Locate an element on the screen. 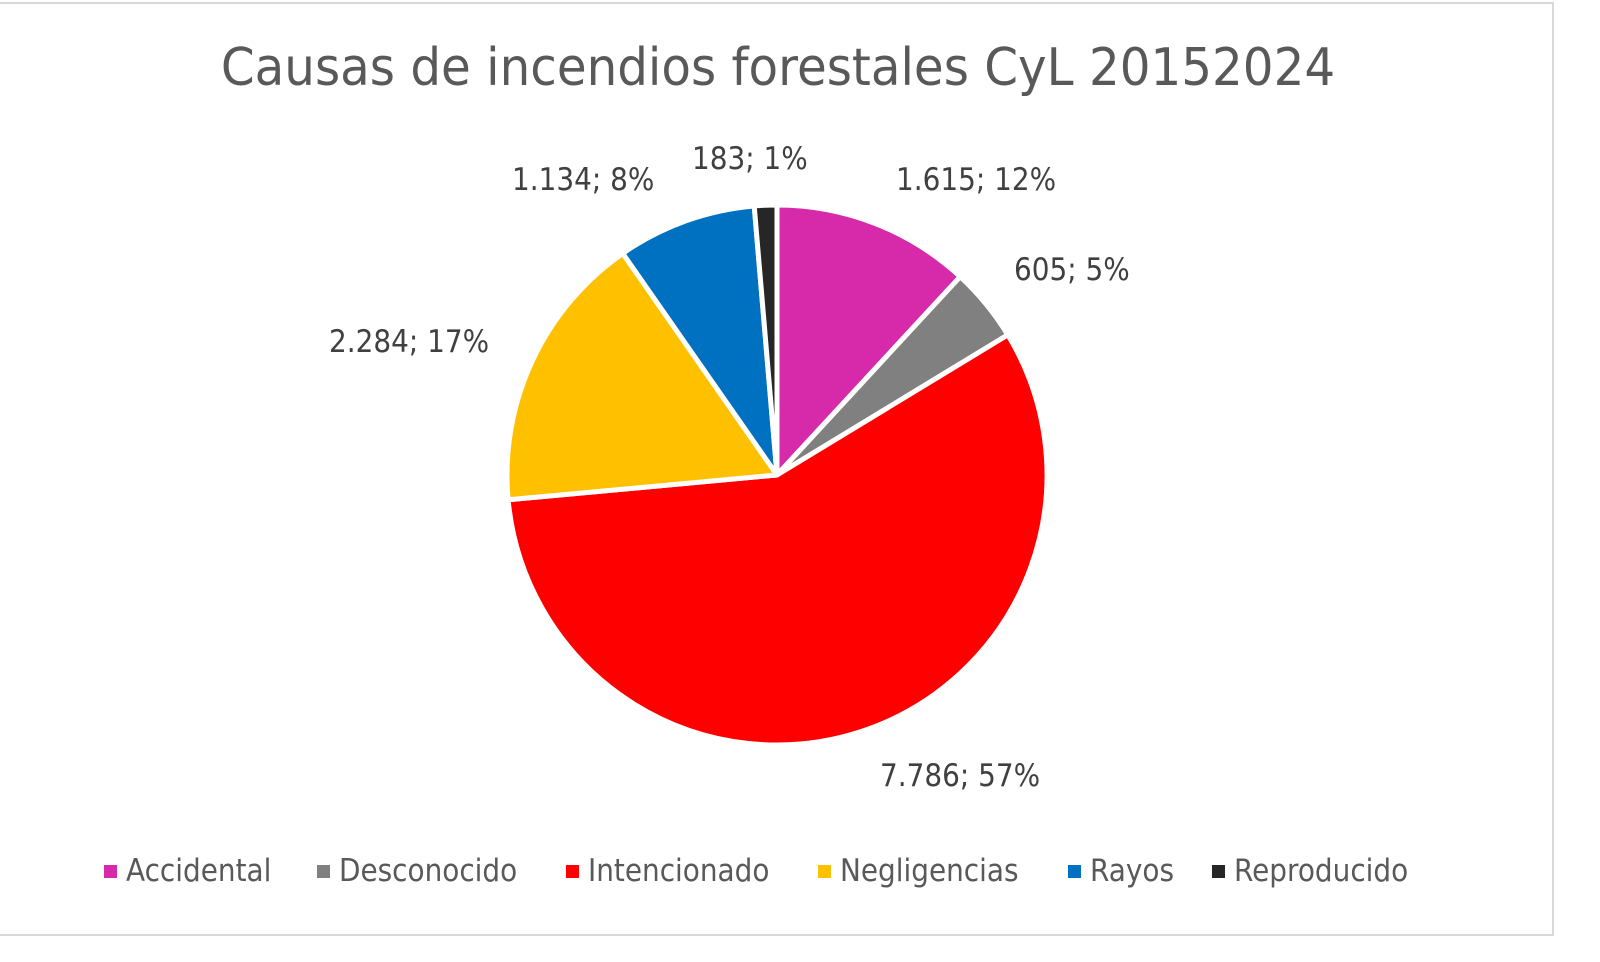  pie-slice-reproducido is located at coordinates (765, 340).